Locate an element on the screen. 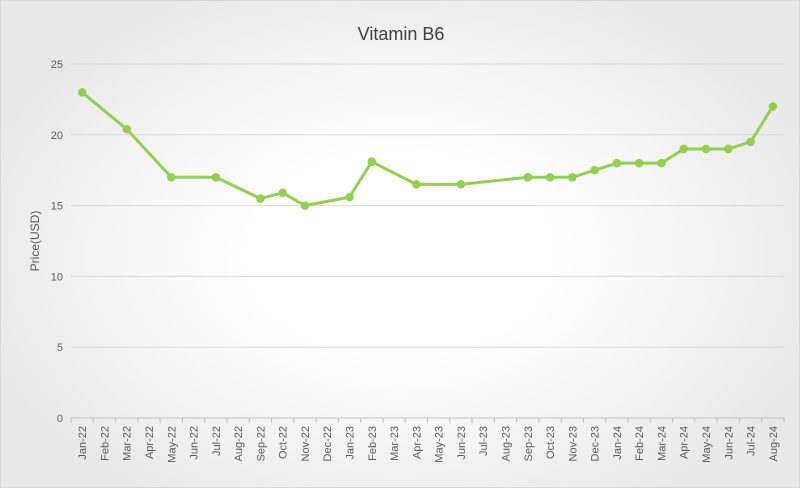 This screenshot has width=800, height=489. x-tick-label: Dec-23 is located at coordinates (596, 443).